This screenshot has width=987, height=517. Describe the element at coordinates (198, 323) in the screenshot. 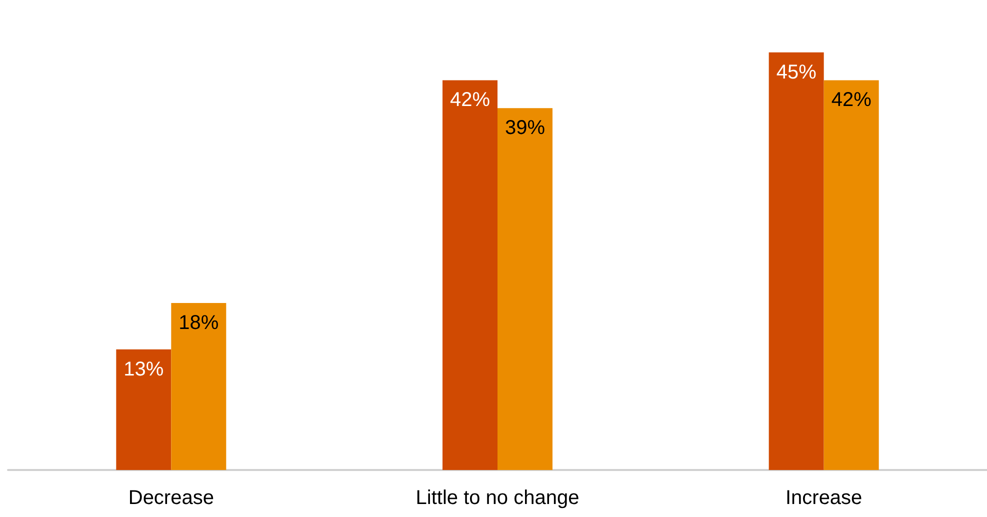

I see `data-label: 18%` at that location.